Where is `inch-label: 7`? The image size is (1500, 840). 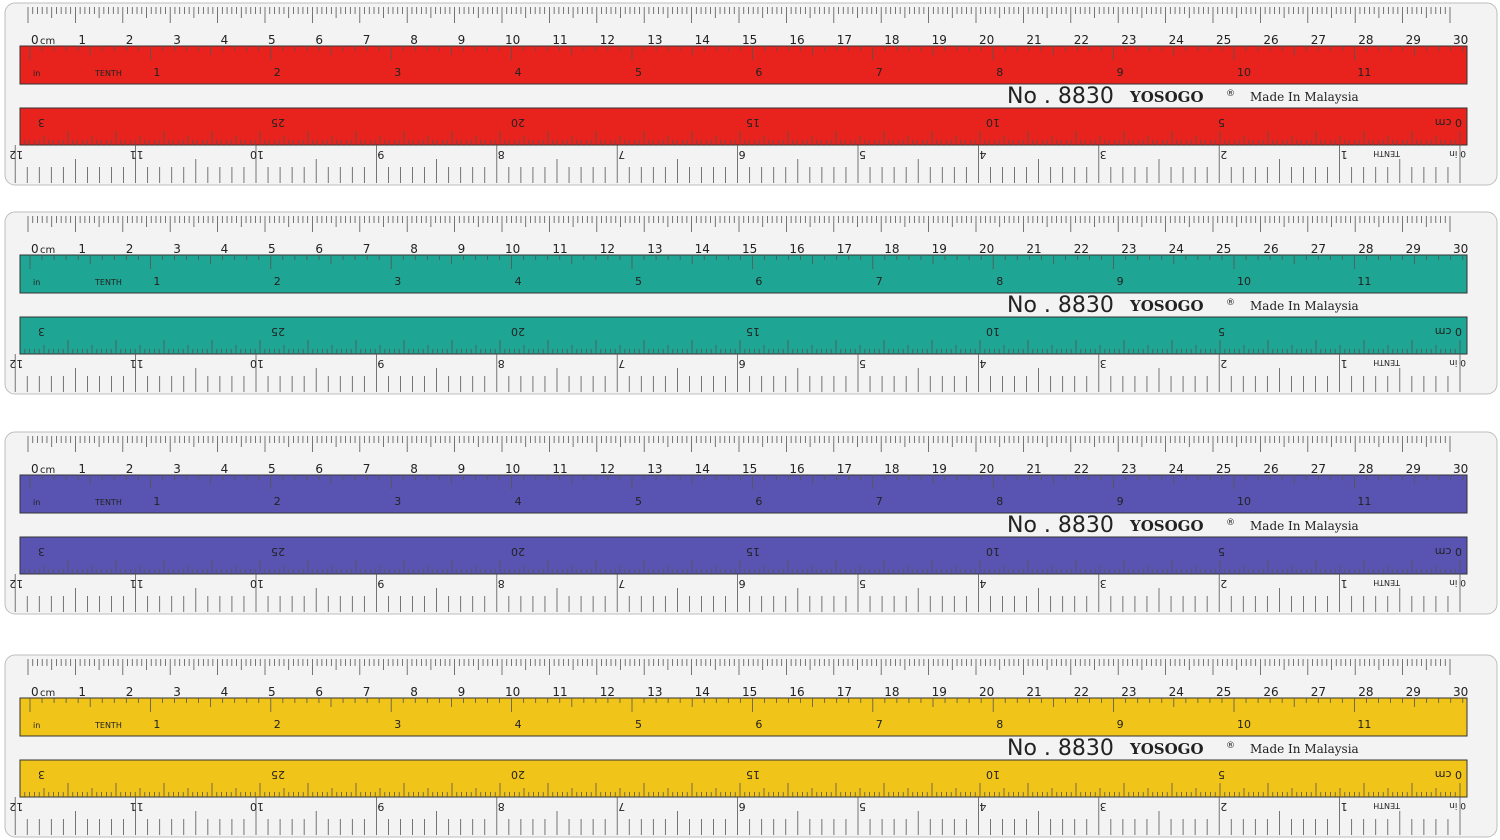 inch-label: 7 is located at coordinates (879, 72).